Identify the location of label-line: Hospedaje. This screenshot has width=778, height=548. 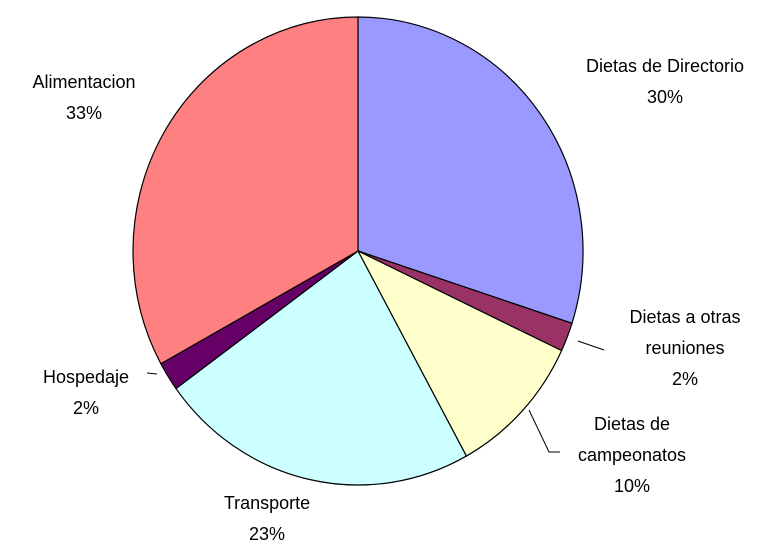
(86, 377).